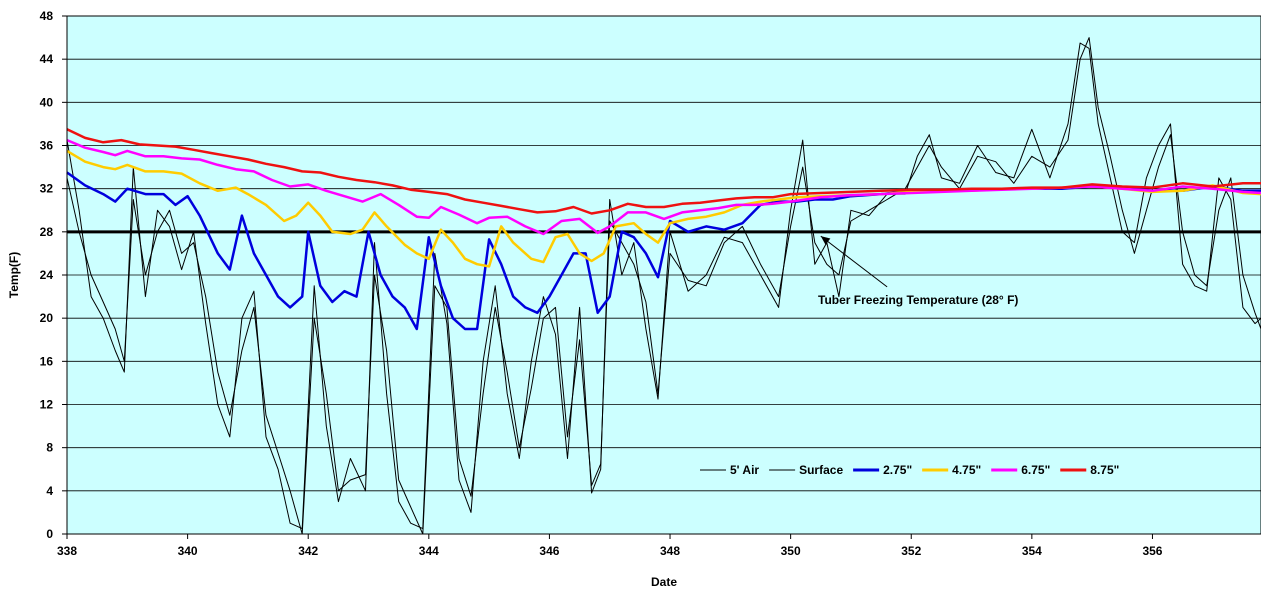 This screenshot has height=595, width=1261. I want to click on x-tick-label-338: 338, so click(67, 551).